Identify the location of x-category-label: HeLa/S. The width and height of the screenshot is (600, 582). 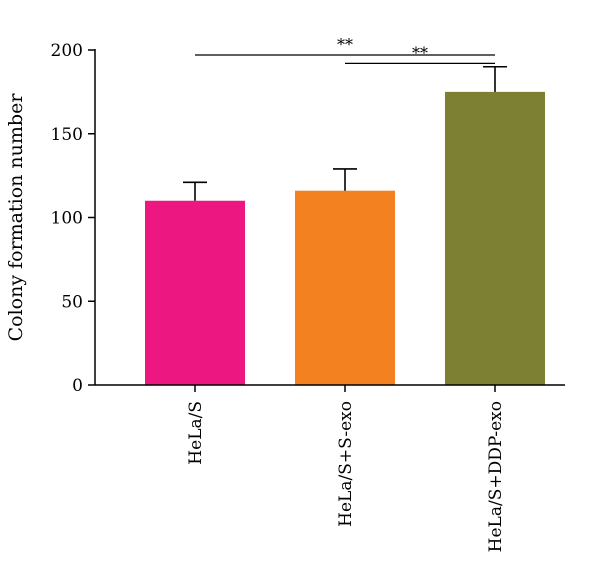
(196, 433).